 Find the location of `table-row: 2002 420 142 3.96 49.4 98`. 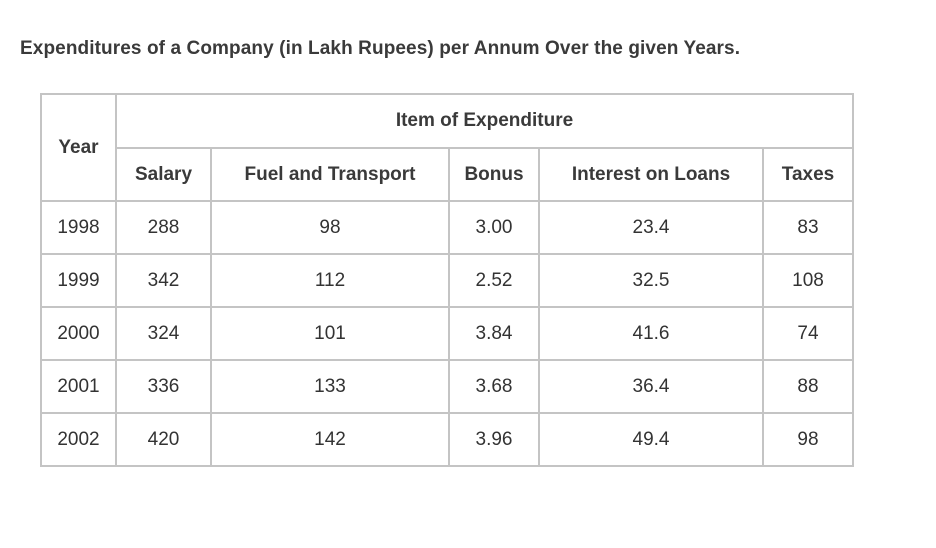

table-row: 2002 420 142 3.96 49.4 98 is located at coordinates (447, 439).